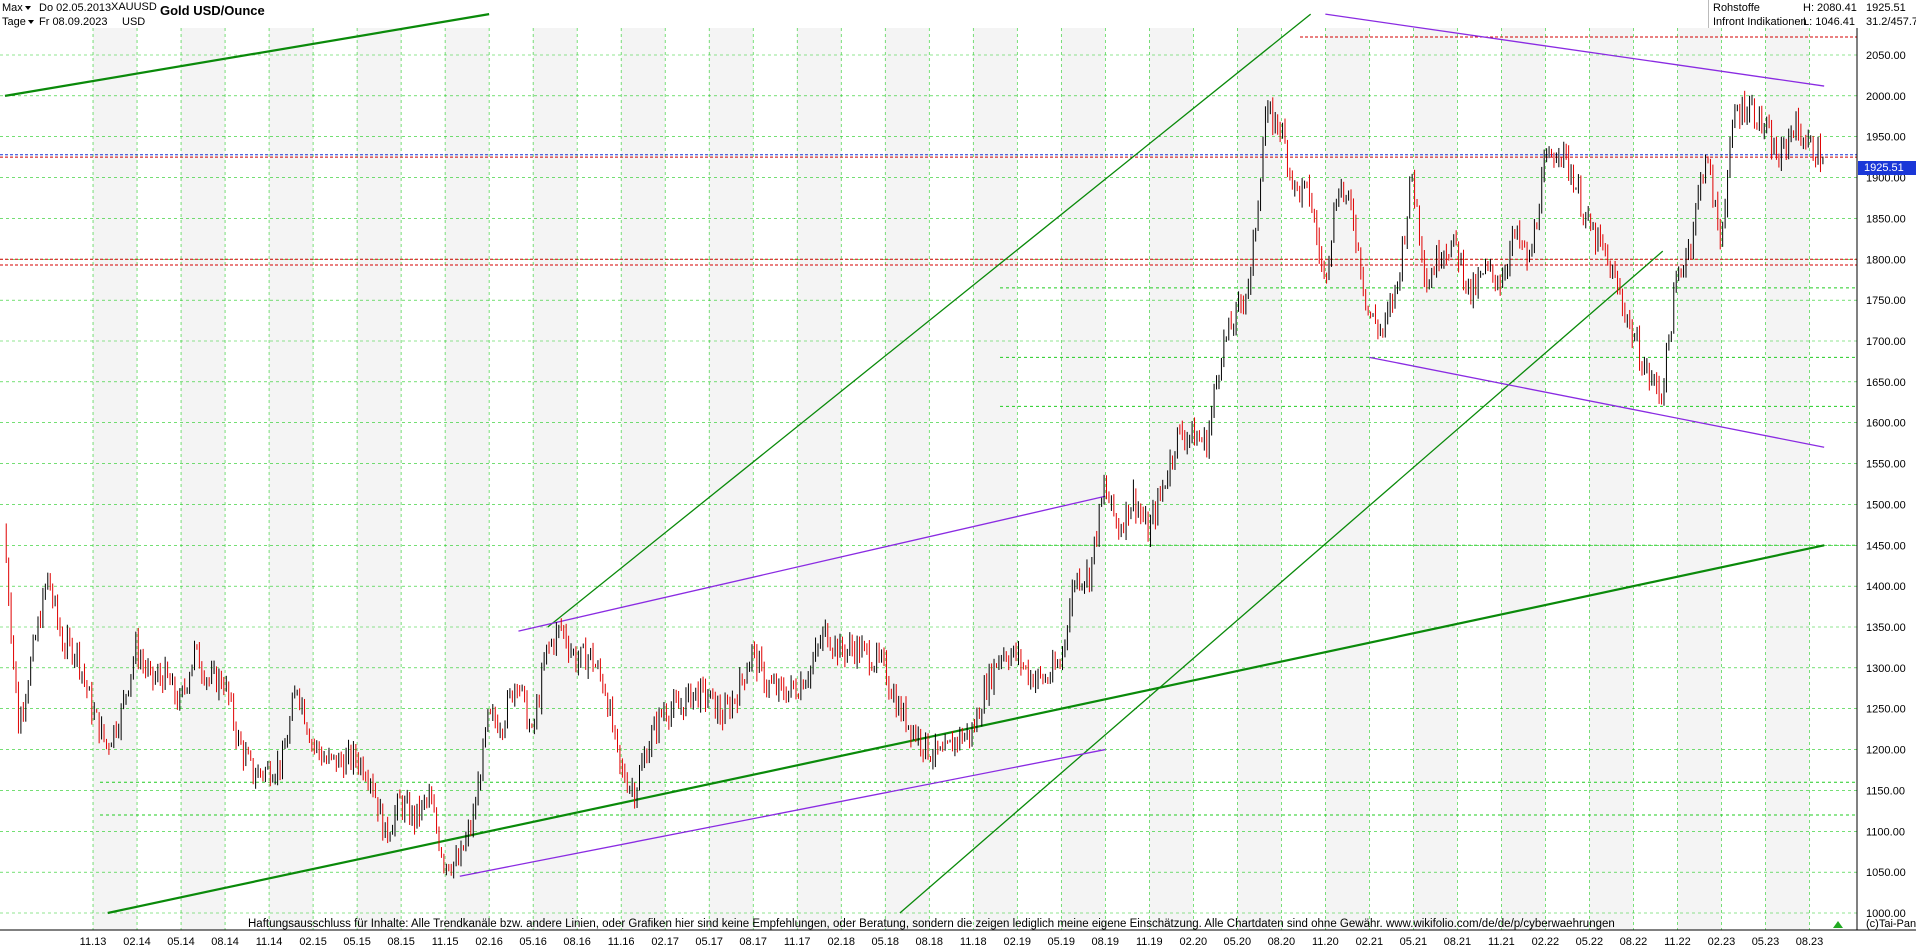 This screenshot has width=1916, height=948. Describe the element at coordinates (1414, 942) in the screenshot. I see `x-tick-label: 05.21` at that location.